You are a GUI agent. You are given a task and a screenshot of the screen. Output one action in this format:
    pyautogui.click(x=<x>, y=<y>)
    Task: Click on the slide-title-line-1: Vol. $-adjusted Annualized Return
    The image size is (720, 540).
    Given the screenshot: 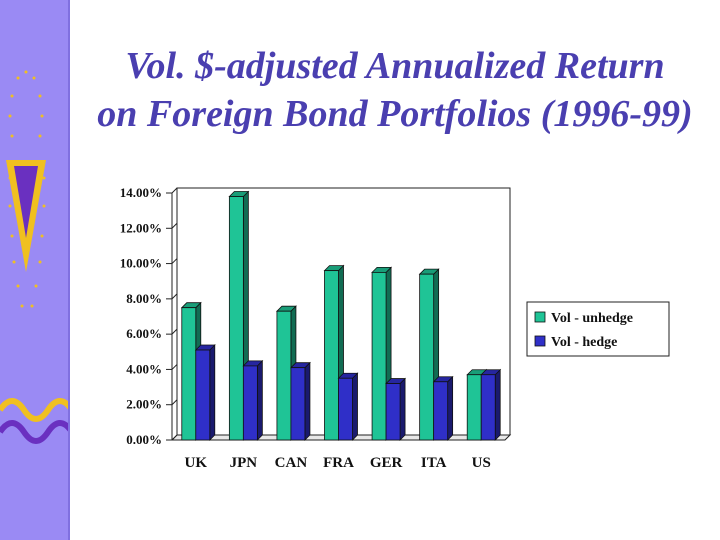 What is the action you would take?
    pyautogui.click(x=395, y=66)
    